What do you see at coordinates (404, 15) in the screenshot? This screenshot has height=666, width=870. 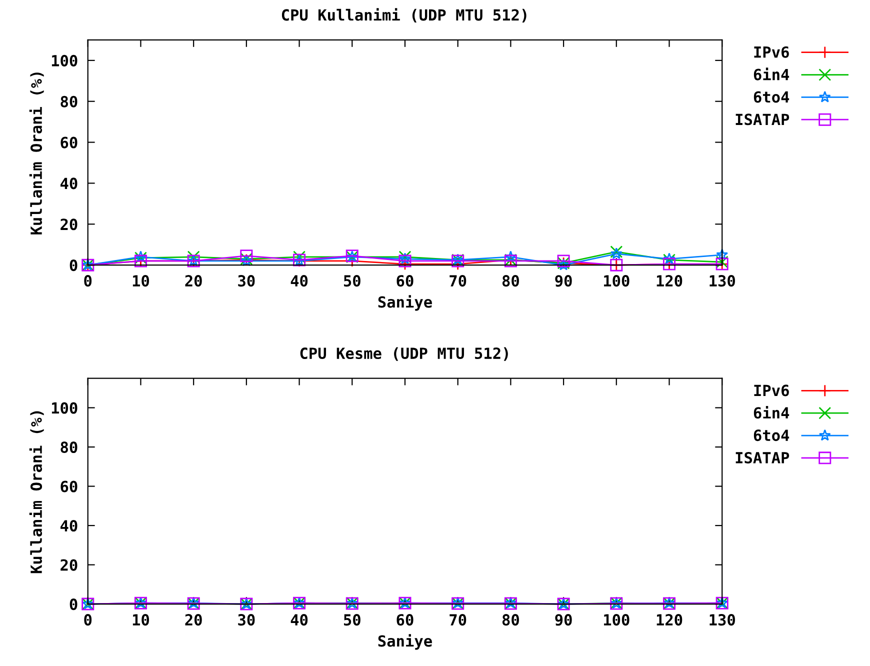 I see `chart-title: CPU Kullanimi (UDP MTU 512)` at bounding box center [404, 15].